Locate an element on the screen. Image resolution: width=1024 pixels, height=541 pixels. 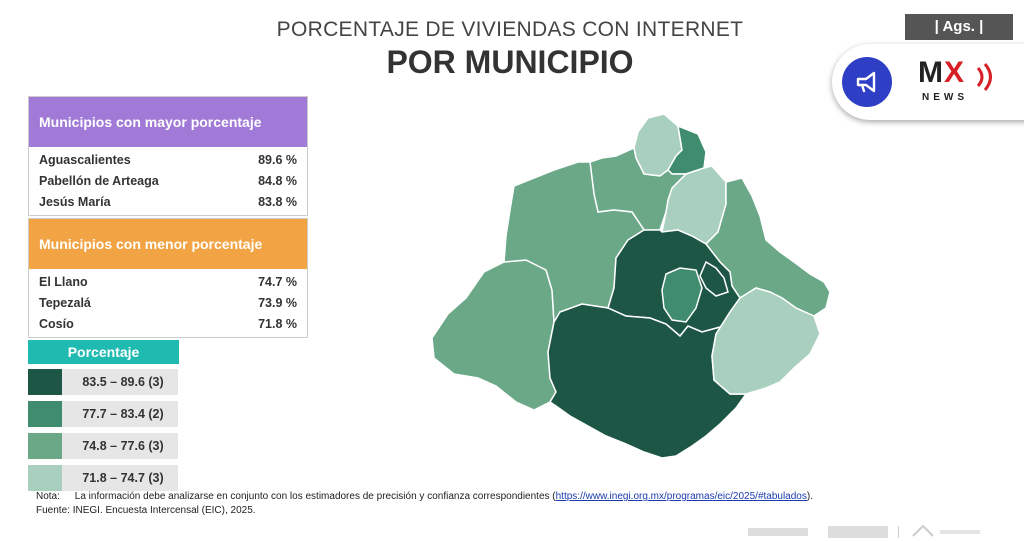
legend-label: 74.8 – 77.6 (3) is located at coordinates (123, 446).